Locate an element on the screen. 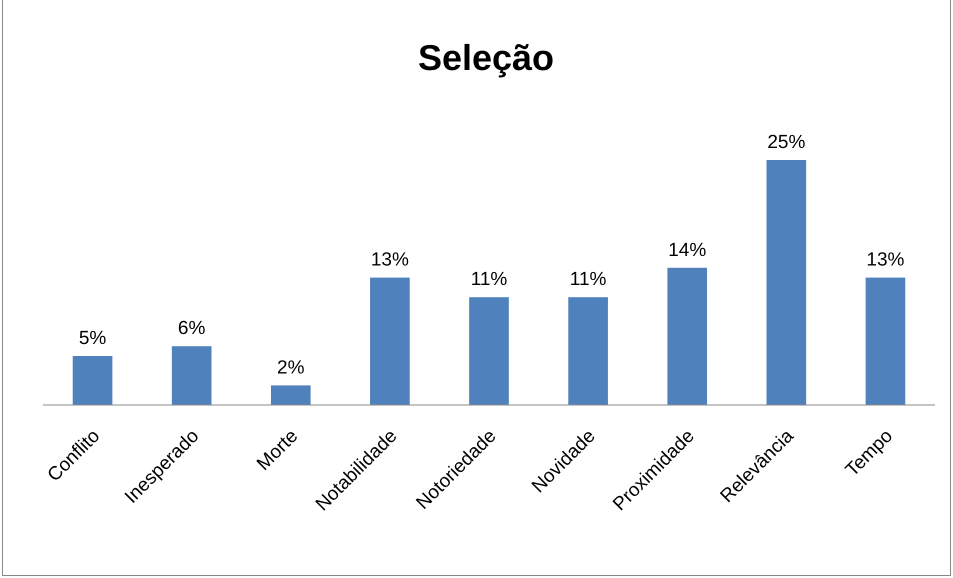 The width and height of the screenshot is (953, 578). data-label: 25% is located at coordinates (786, 142).